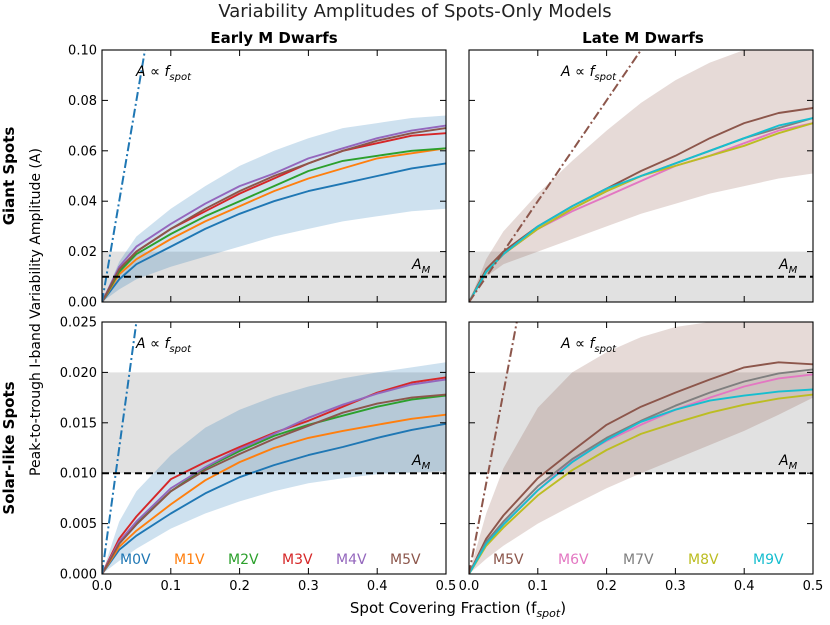 The width and height of the screenshot is (830, 625). I want to click on y-tick-label: 0.08, so click(82, 101).